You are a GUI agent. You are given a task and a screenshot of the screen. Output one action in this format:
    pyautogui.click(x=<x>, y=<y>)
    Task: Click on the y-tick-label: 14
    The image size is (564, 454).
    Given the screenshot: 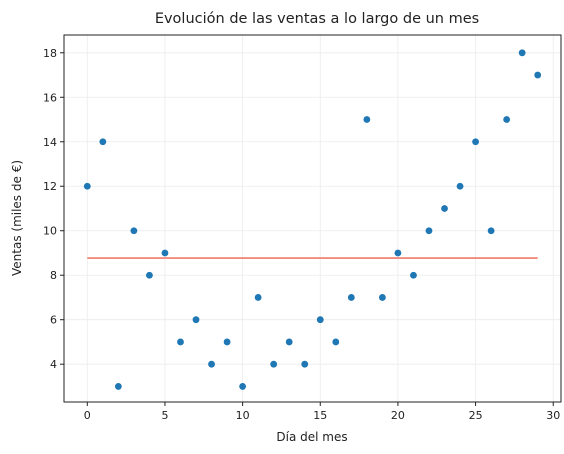 What is the action you would take?
    pyautogui.click(x=50, y=142)
    